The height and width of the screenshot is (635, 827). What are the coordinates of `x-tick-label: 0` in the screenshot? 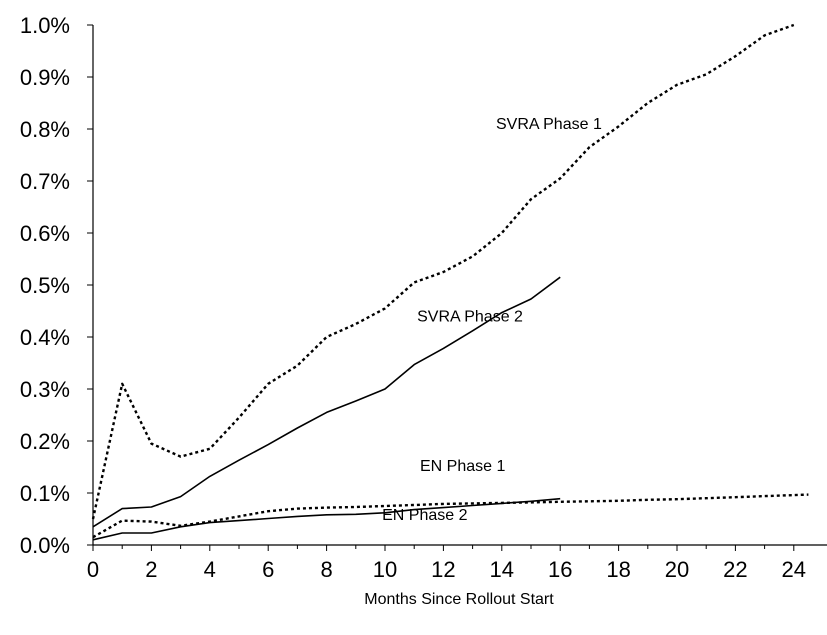 It's located at (93, 569).